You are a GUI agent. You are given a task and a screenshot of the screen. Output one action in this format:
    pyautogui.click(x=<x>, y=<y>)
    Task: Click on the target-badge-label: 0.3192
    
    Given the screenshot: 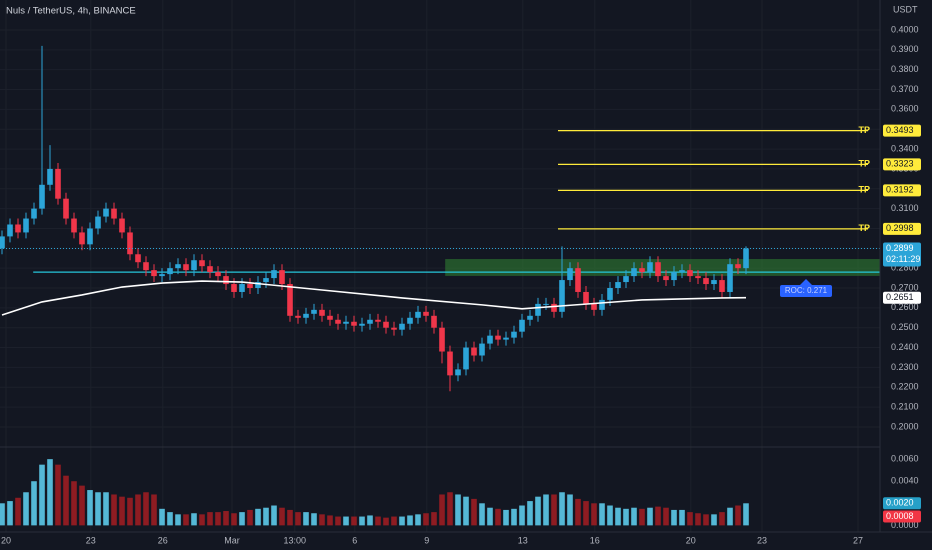 What is the action you would take?
    pyautogui.click(x=900, y=190)
    